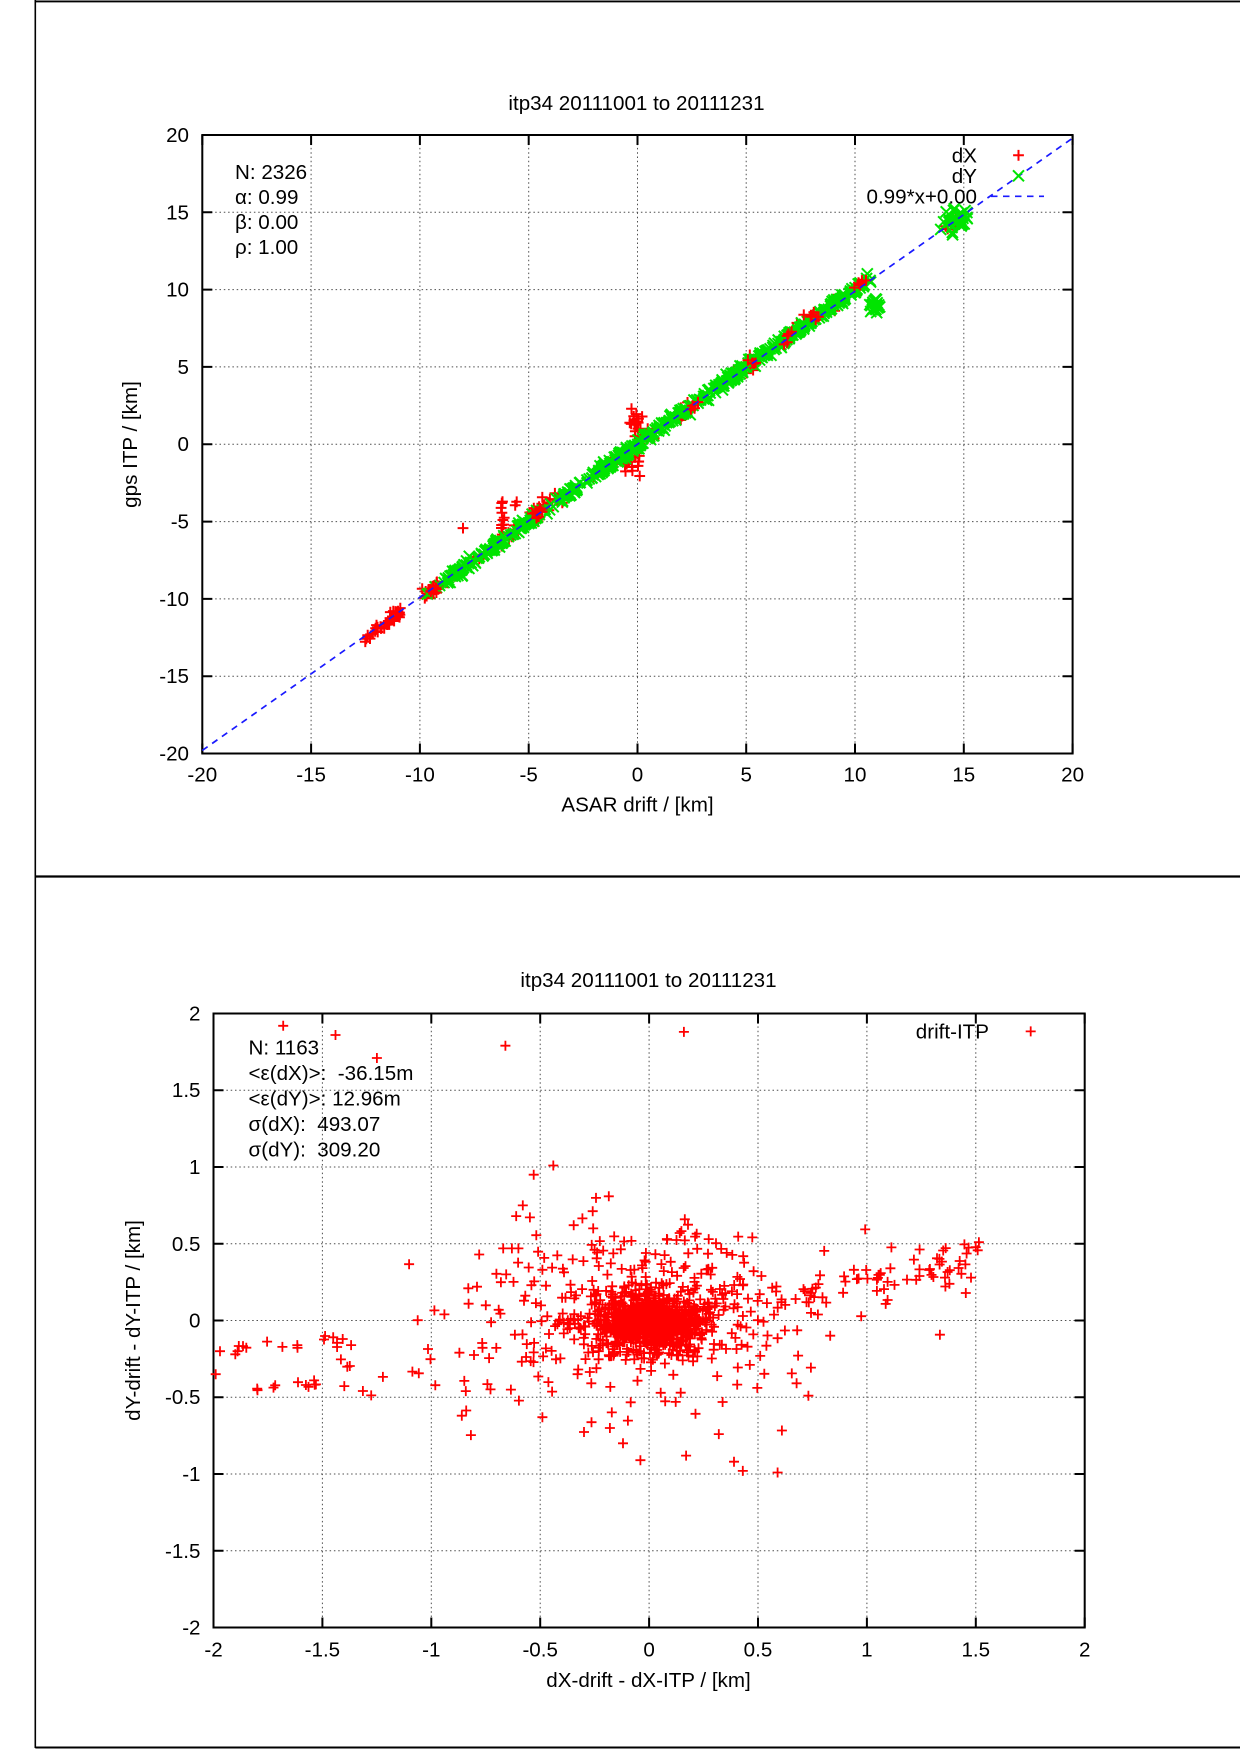 This screenshot has height=1759, width=1240. Describe the element at coordinates (266, 247) in the screenshot. I see `svg-text: ρ: 1.00` at that location.